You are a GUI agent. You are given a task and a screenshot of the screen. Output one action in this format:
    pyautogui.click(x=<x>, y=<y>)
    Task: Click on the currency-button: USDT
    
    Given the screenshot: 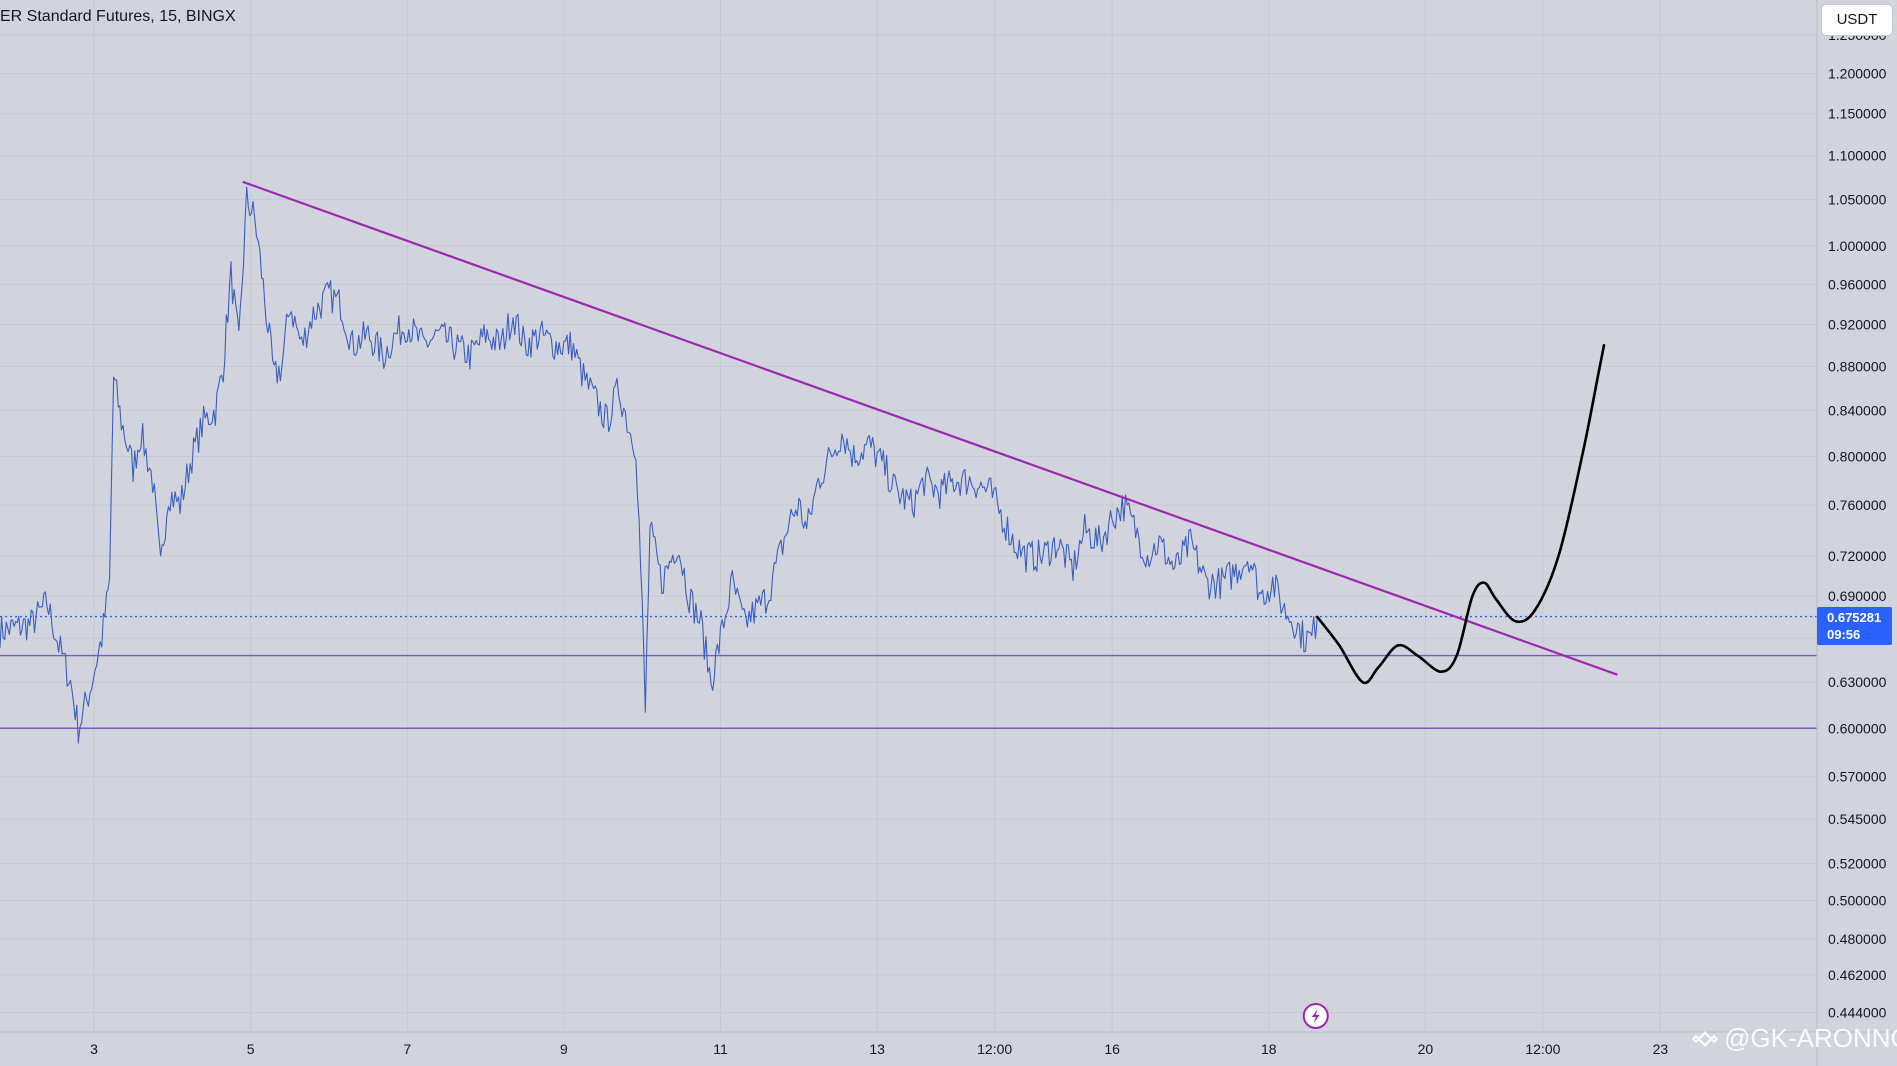 What is the action you would take?
    pyautogui.click(x=1857, y=20)
    